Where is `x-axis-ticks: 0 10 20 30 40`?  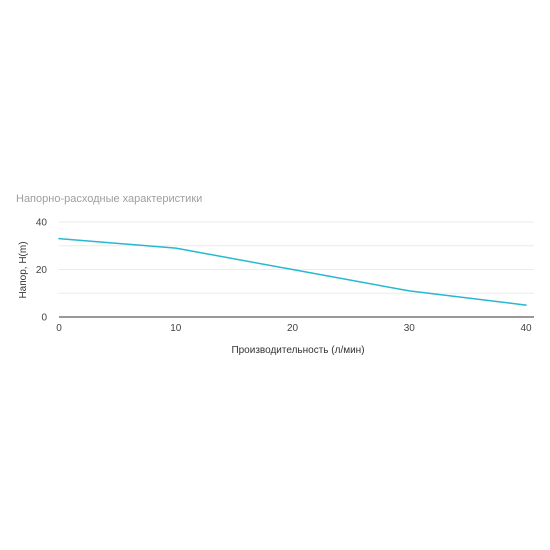
x-axis-ticks: 0 10 20 30 40 is located at coordinates (294, 328).